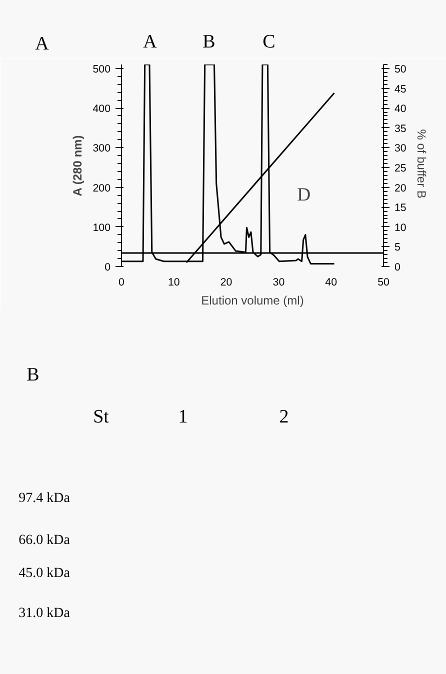  What do you see at coordinates (44, 614) in the screenshot?
I see `text: 31.0 kDa` at bounding box center [44, 614].